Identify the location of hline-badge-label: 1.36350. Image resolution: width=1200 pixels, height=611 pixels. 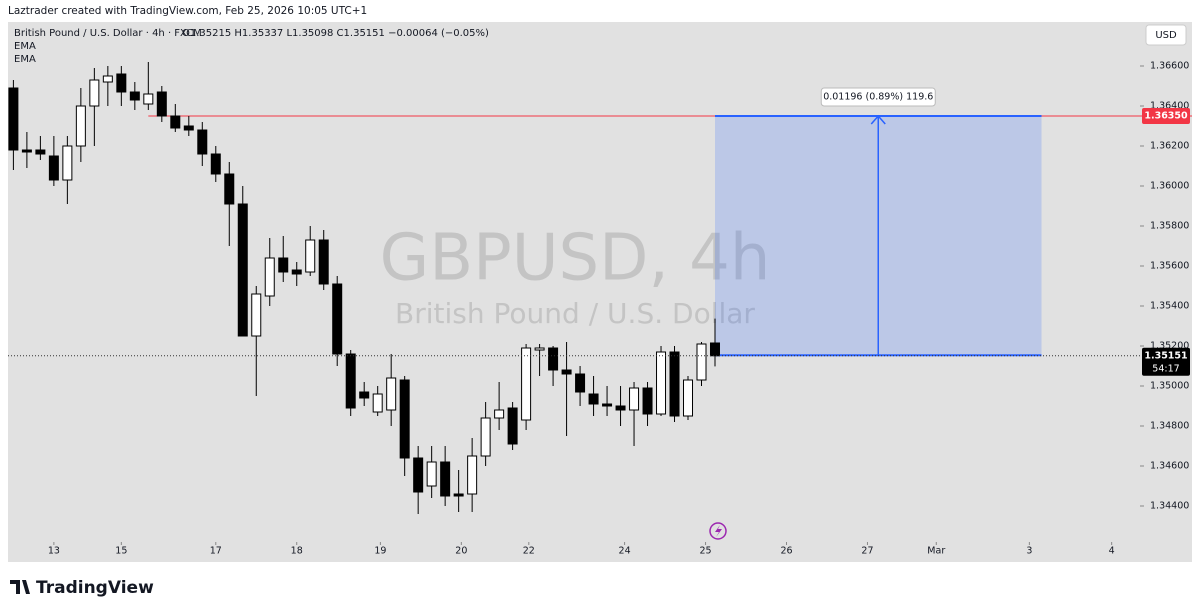
(1166, 116).